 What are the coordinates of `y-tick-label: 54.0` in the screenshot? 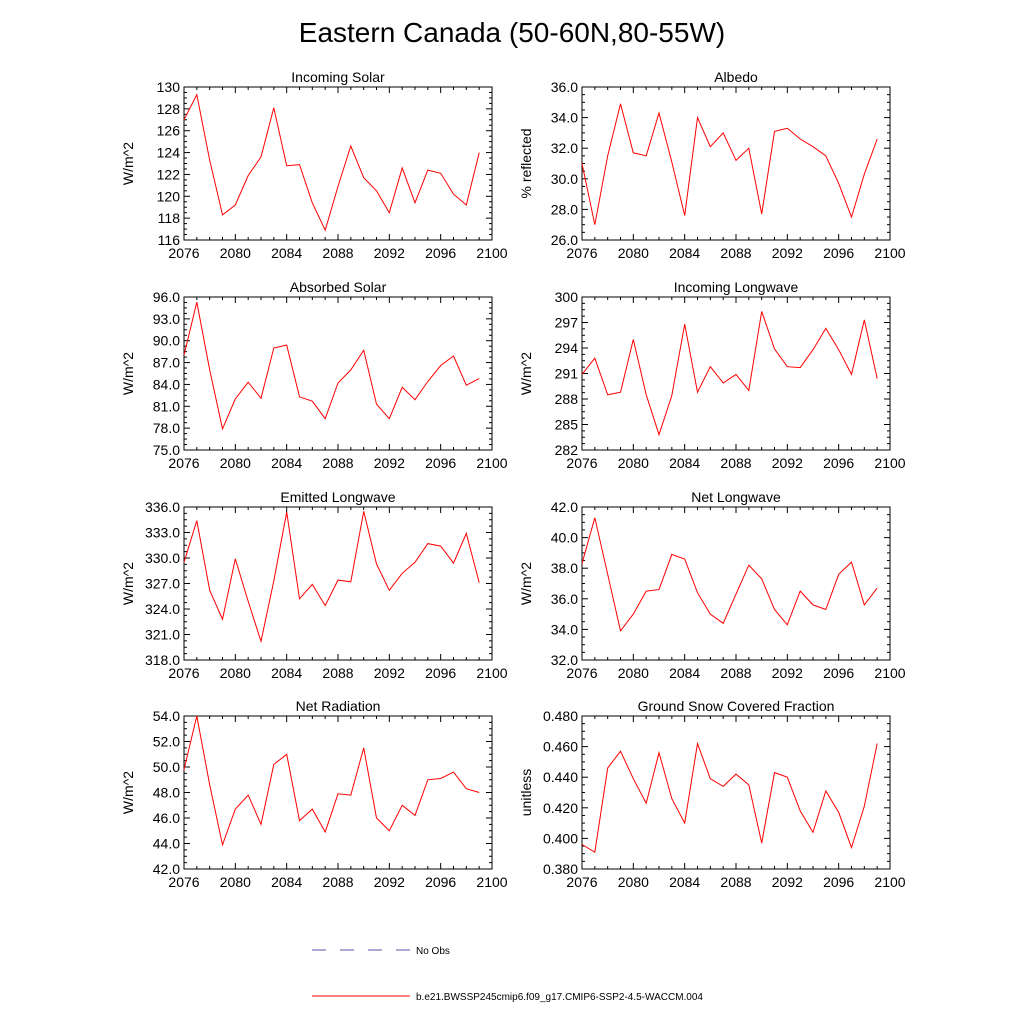 It's located at (166, 716).